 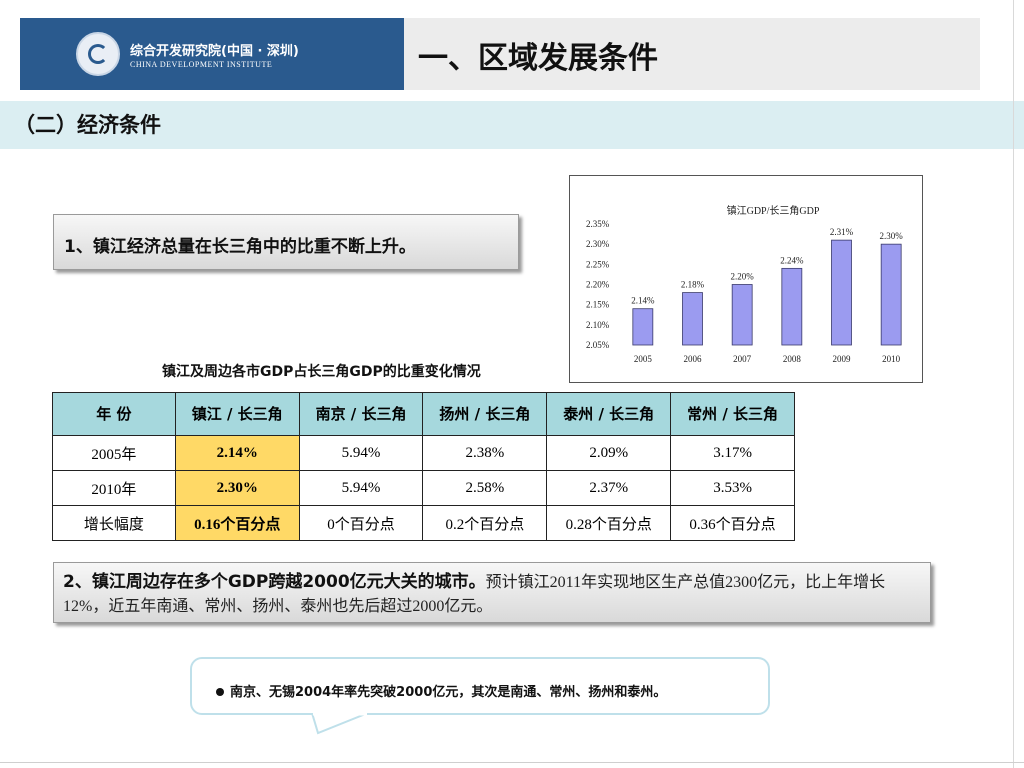 What do you see at coordinates (732, 453) in the screenshot?
I see `table-cell: 3.17%` at bounding box center [732, 453].